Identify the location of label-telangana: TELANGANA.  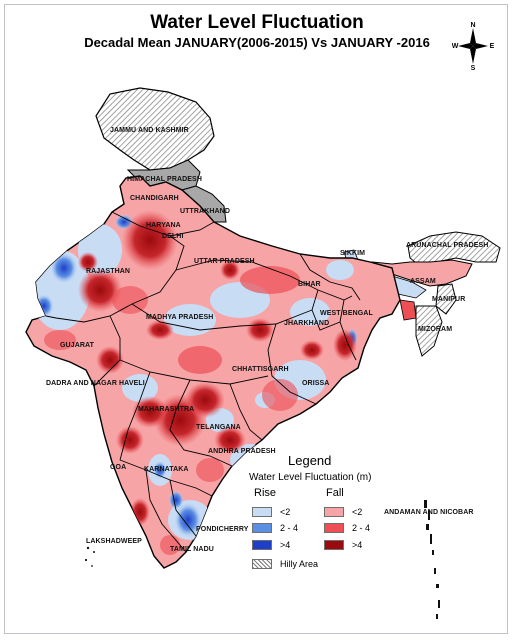
(218, 427).